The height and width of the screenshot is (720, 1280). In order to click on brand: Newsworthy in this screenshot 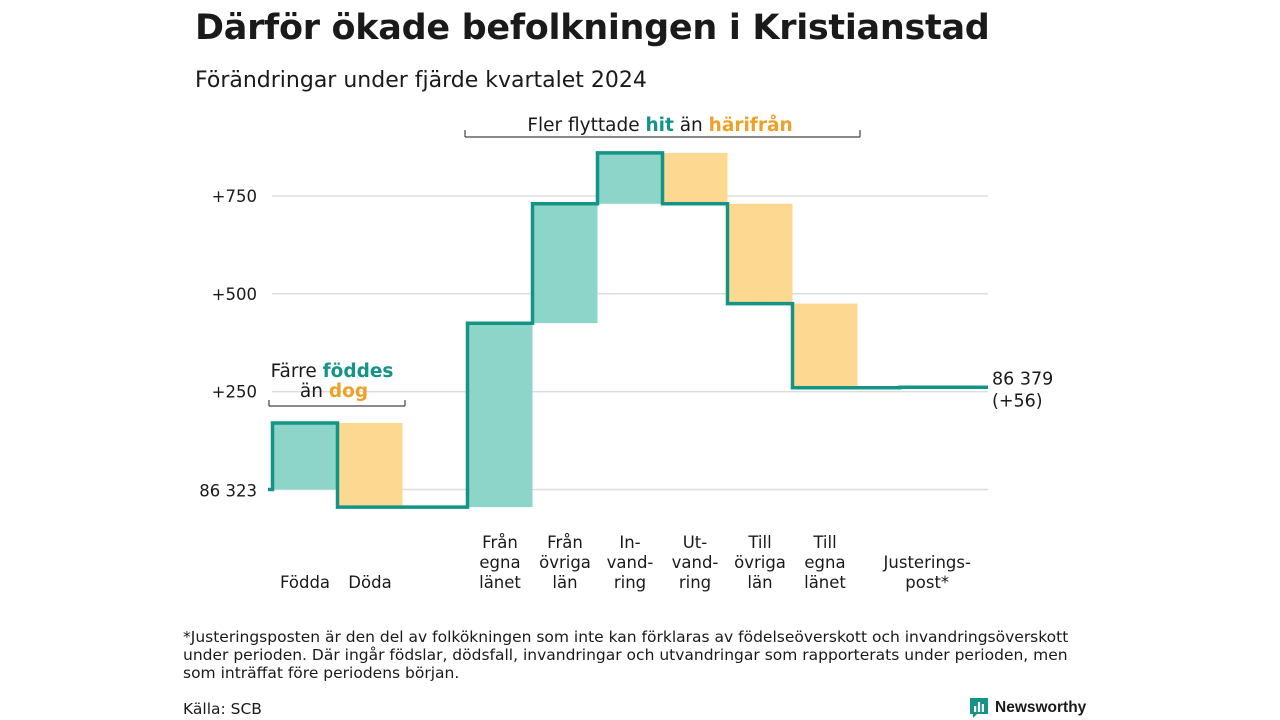, I will do `click(1027, 708)`.